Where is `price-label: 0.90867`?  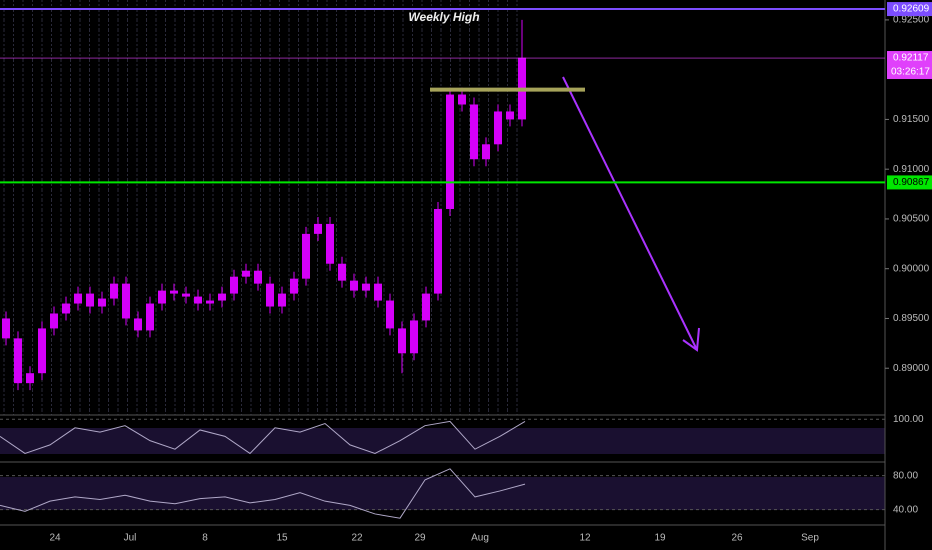
price-label: 0.90867 is located at coordinates (911, 182).